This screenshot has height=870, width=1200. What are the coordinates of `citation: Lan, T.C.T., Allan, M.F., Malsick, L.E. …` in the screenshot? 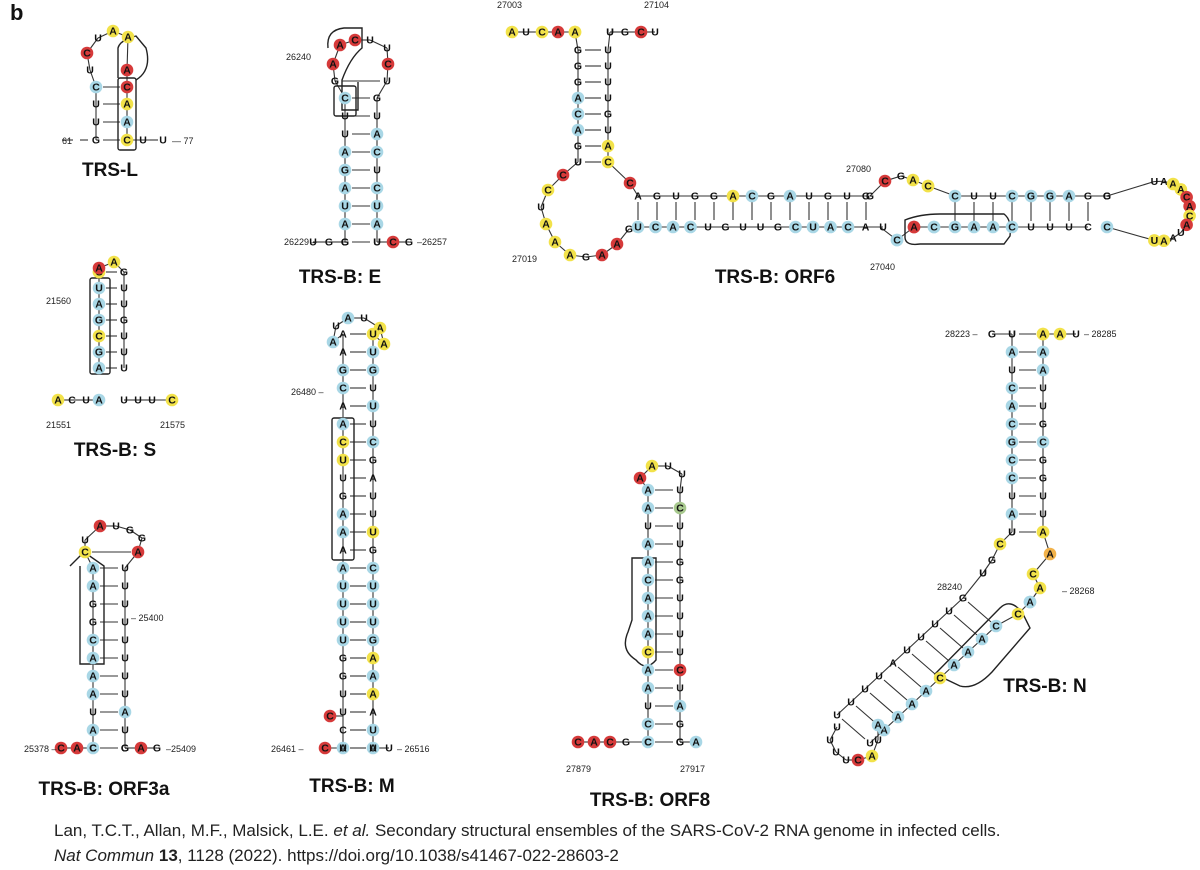 It's located at (614, 843).